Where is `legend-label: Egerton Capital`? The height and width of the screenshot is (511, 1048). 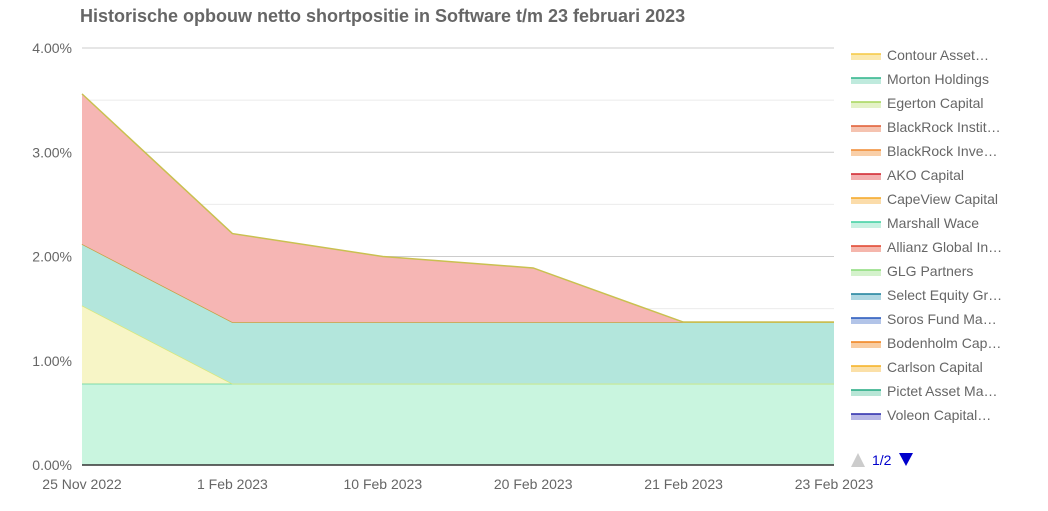
legend-label: Egerton Capital is located at coordinates (935, 103).